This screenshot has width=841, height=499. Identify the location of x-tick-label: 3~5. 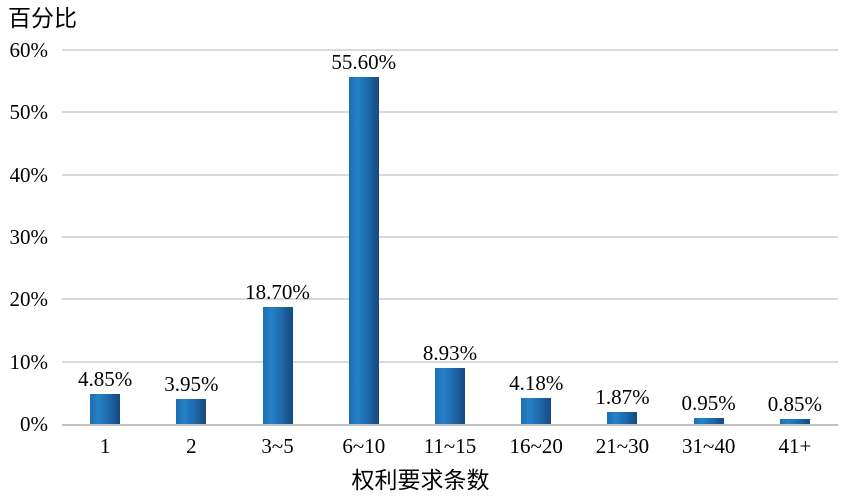
(277, 446).